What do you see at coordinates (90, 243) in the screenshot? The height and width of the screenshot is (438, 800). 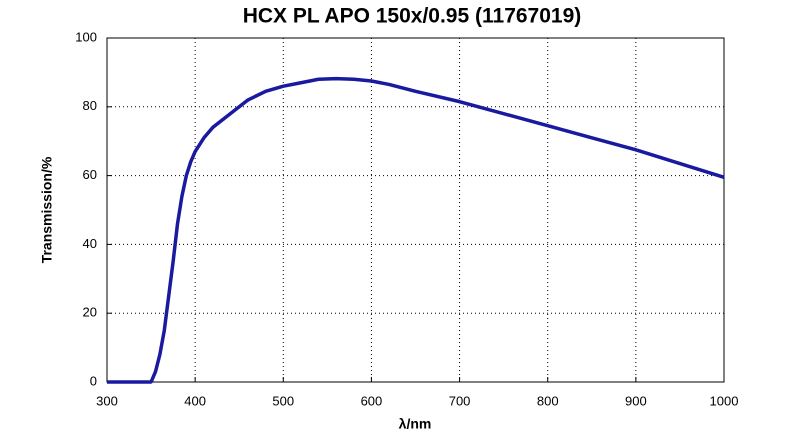 I see `y-tick-label: 40` at bounding box center [90, 243].